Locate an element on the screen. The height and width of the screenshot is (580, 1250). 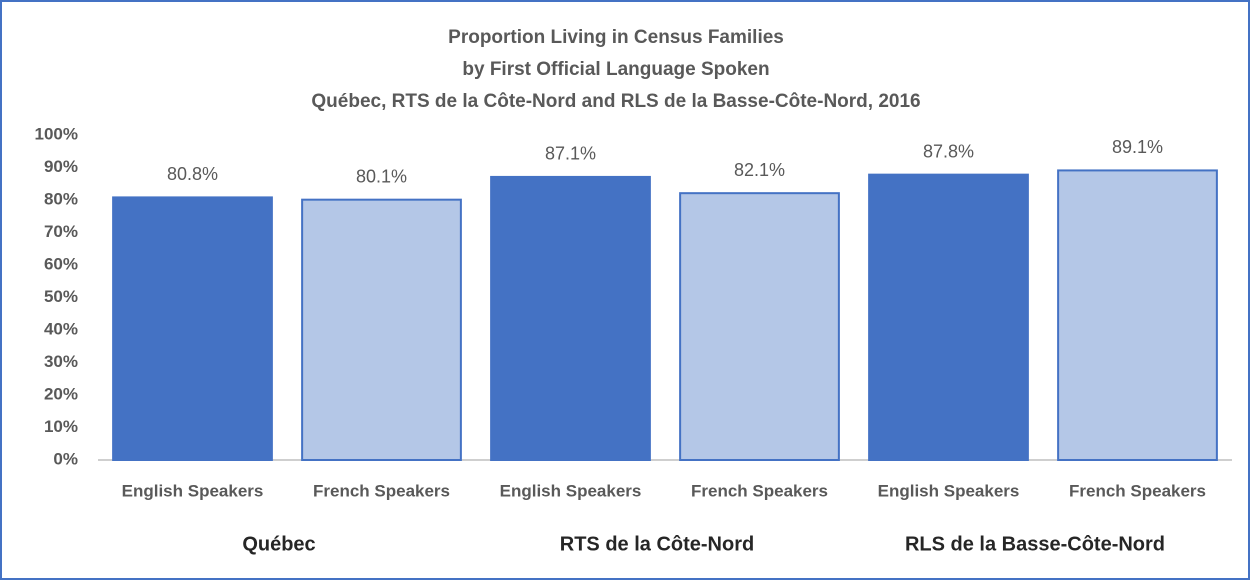
y-tick-label: 60% is located at coordinates (61, 263).